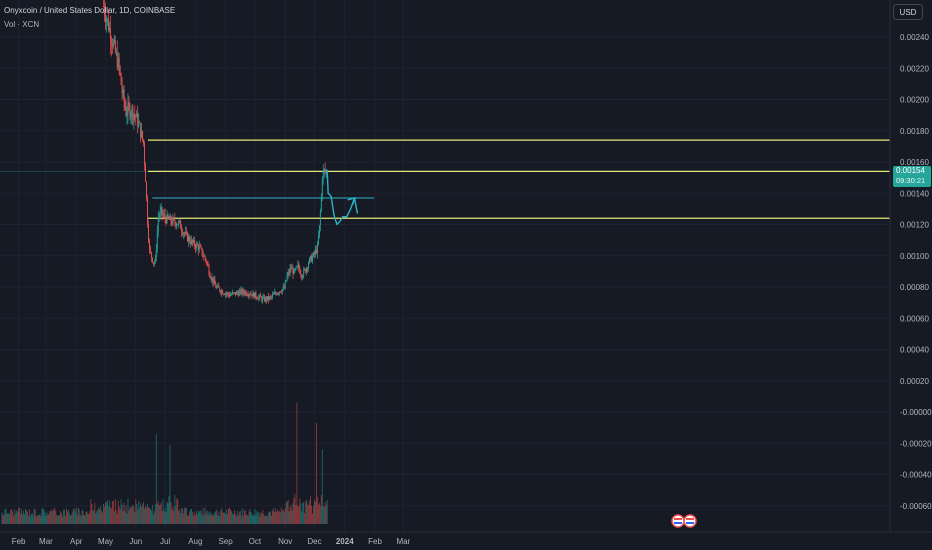 This screenshot has height=550, width=932. I want to click on volume-bars, so click(164, 463).